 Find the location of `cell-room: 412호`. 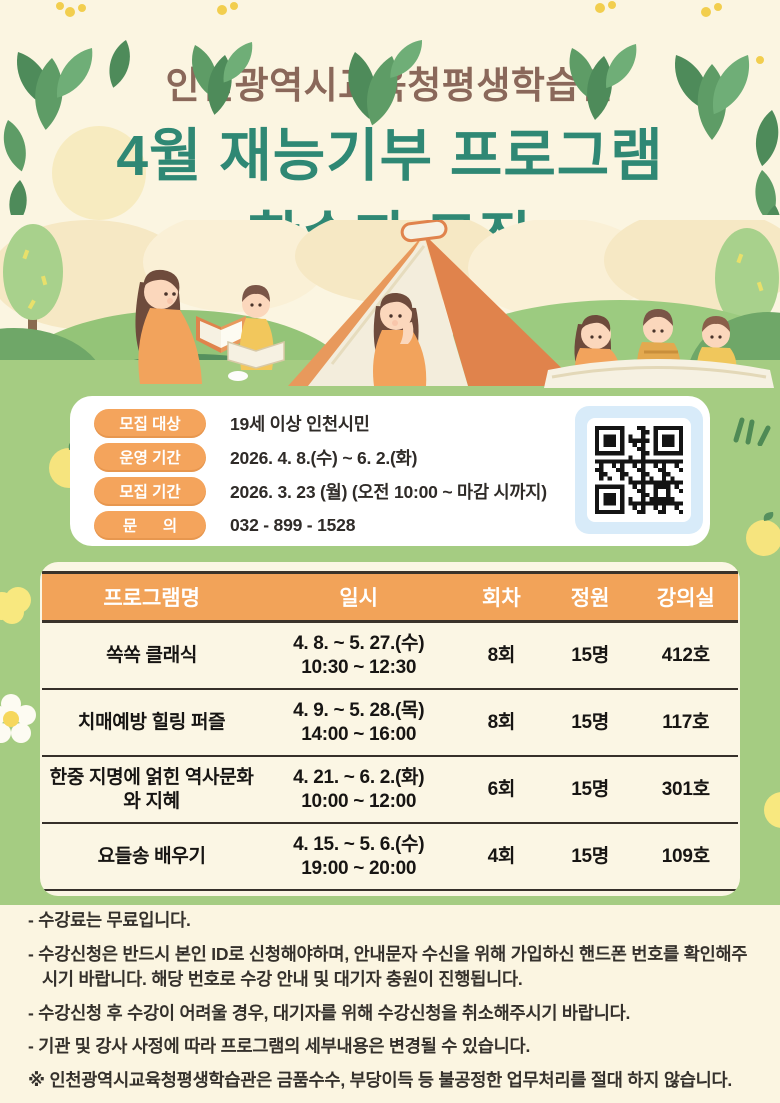

cell-room: 412호 is located at coordinates (685, 655).